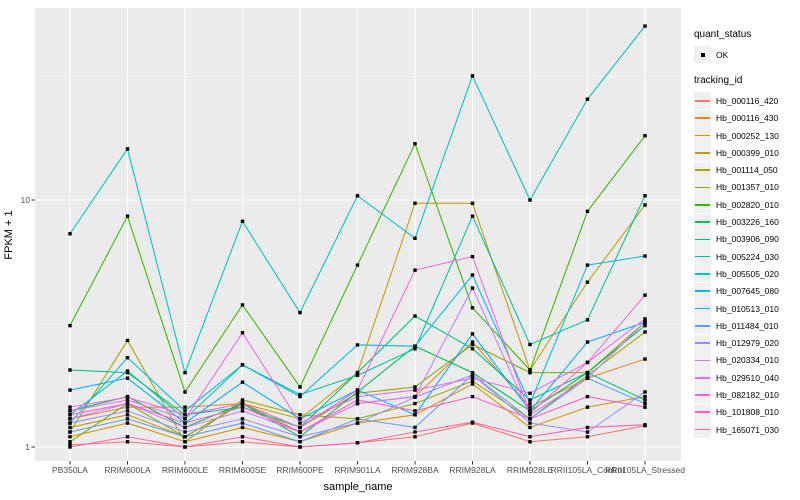 The image size is (800, 500). What do you see at coordinates (242, 470) in the screenshot?
I see `x-tick-label: RRIM600SE` at bounding box center [242, 470].